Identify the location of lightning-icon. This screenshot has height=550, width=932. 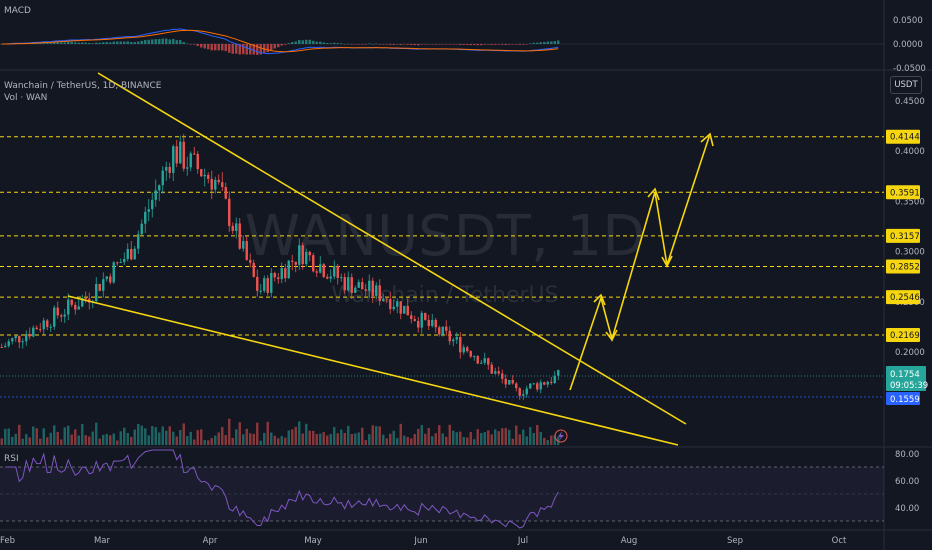
(561, 436).